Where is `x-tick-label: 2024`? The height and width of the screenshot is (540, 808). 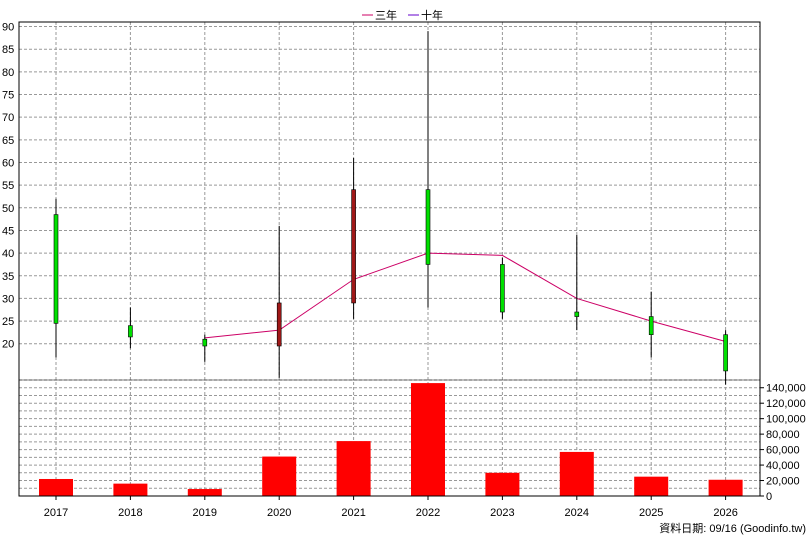 x-tick-label: 2024 is located at coordinates (577, 513).